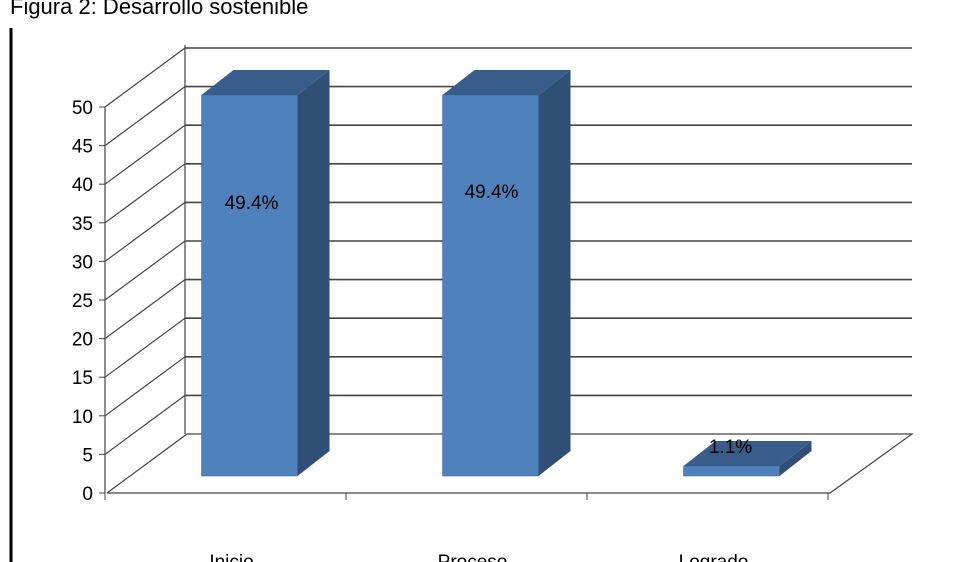 This screenshot has width=956, height=562. Describe the element at coordinates (82, 417) in the screenshot. I see `y-tick-label: 10` at that location.